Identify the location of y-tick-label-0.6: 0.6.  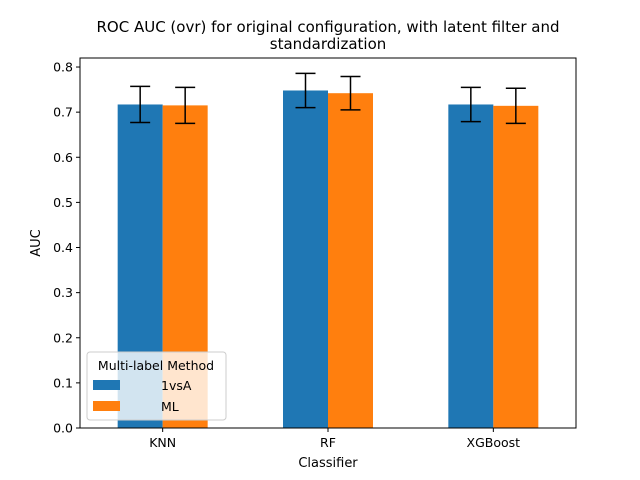
(63, 157).